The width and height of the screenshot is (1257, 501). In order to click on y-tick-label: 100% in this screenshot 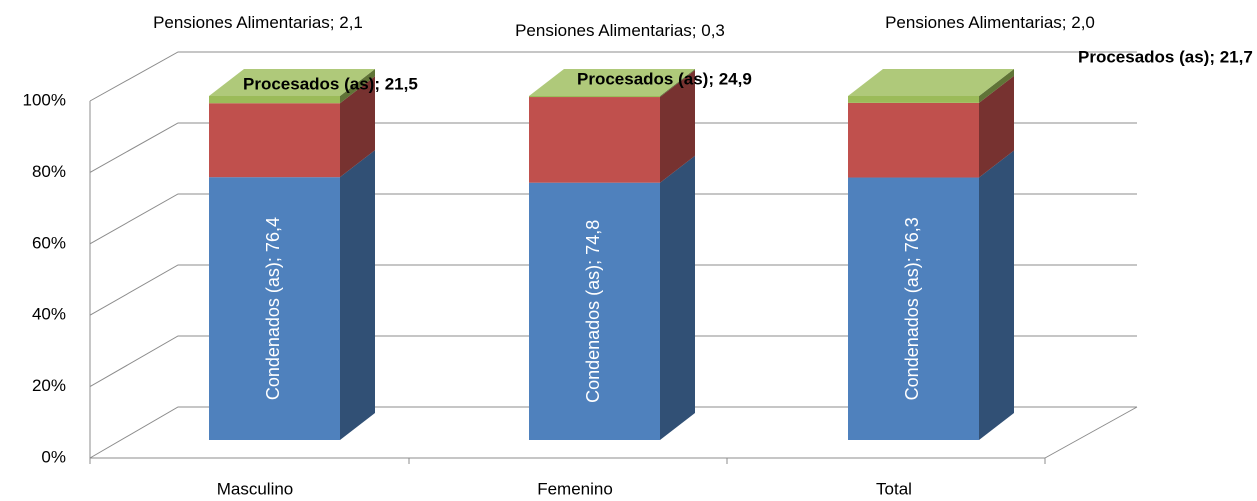, I will do `click(44, 99)`.